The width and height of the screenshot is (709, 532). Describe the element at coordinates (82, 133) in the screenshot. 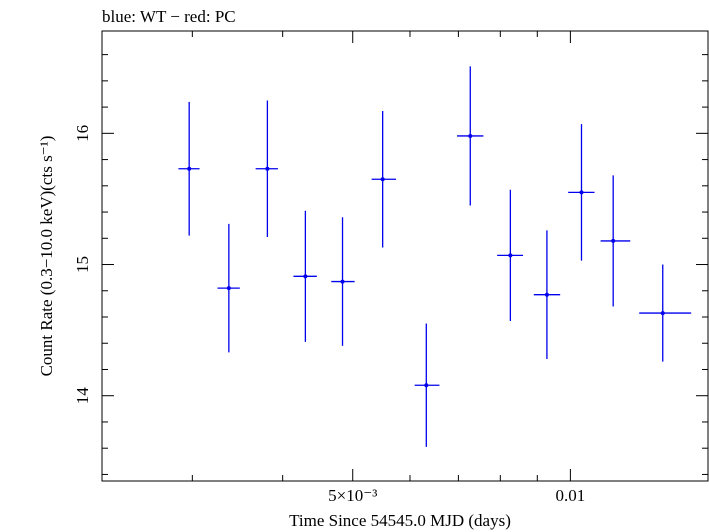

I see `y-tick-label: 16` at that location.